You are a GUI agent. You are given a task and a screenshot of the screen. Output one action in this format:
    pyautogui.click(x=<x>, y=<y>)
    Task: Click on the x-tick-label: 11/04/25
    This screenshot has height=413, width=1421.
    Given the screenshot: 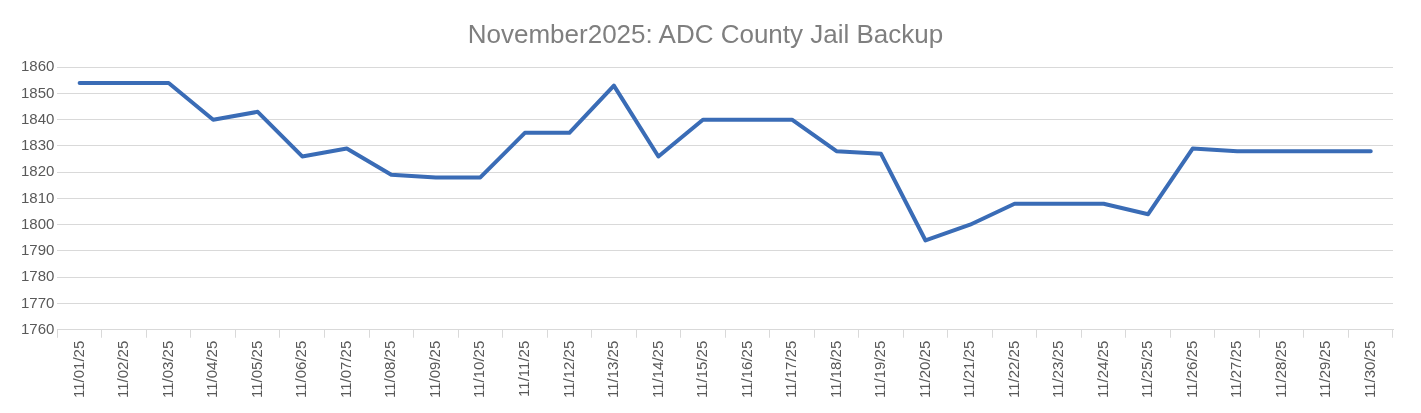 What is the action you would take?
    pyautogui.click(x=212, y=369)
    